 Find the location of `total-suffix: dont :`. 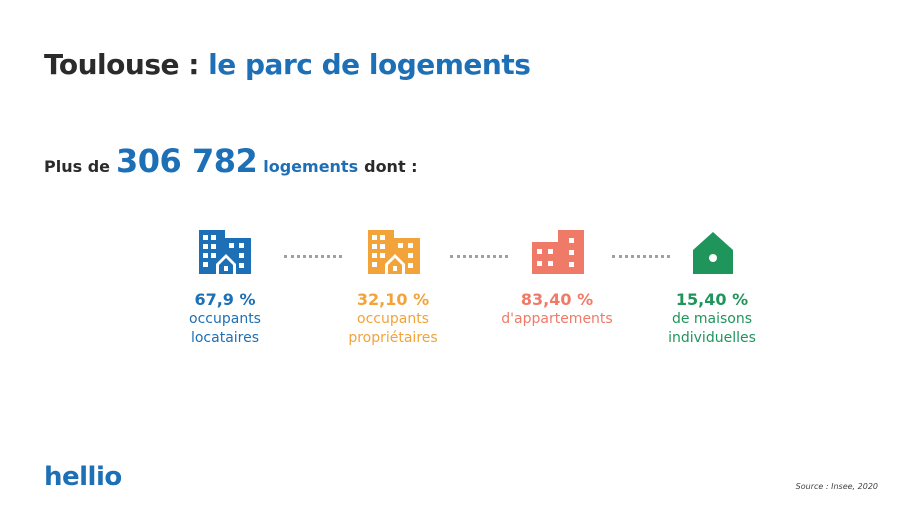

total-suffix: dont : is located at coordinates (391, 166).